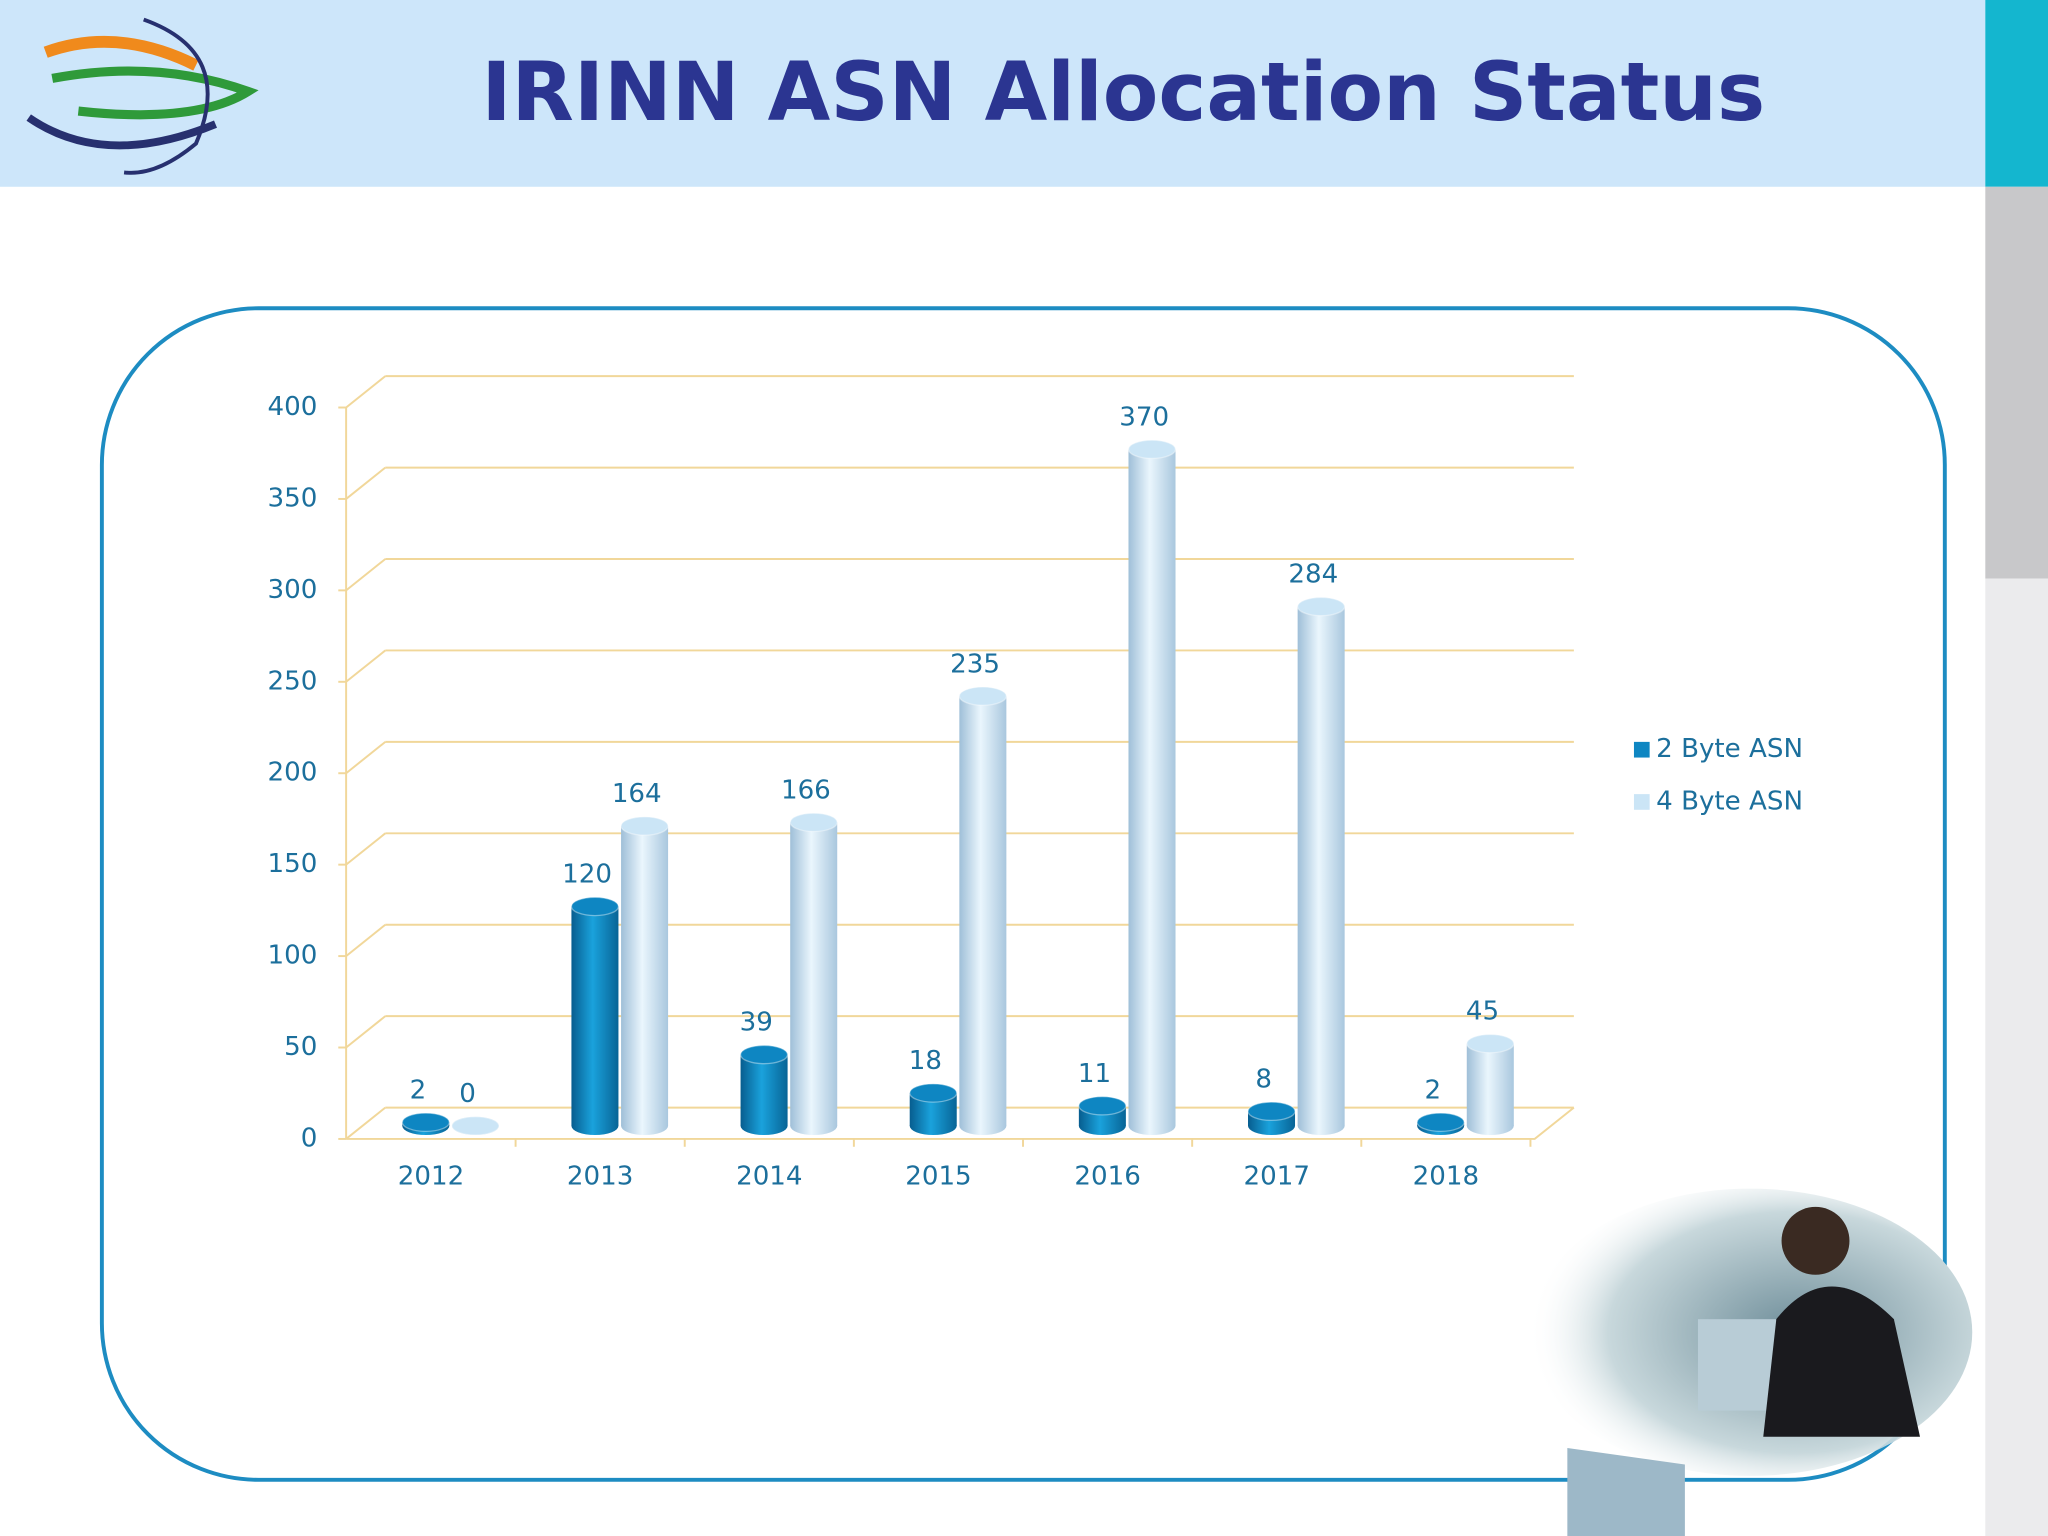 This screenshot has width=2048, height=1536. What do you see at coordinates (1313, 575) in the screenshot?
I see `data-label: 284` at bounding box center [1313, 575].